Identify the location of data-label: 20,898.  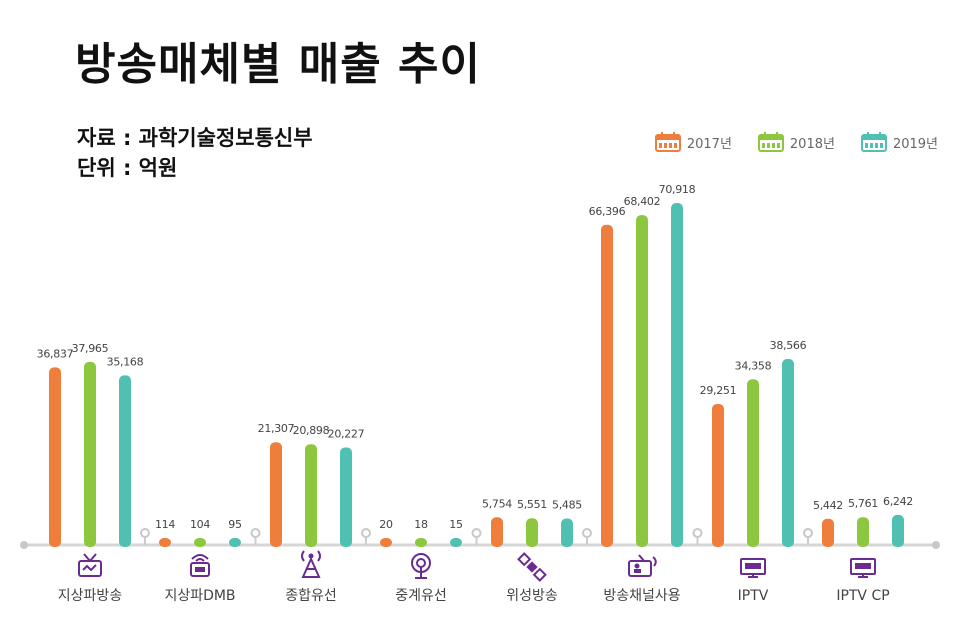
(311, 430).